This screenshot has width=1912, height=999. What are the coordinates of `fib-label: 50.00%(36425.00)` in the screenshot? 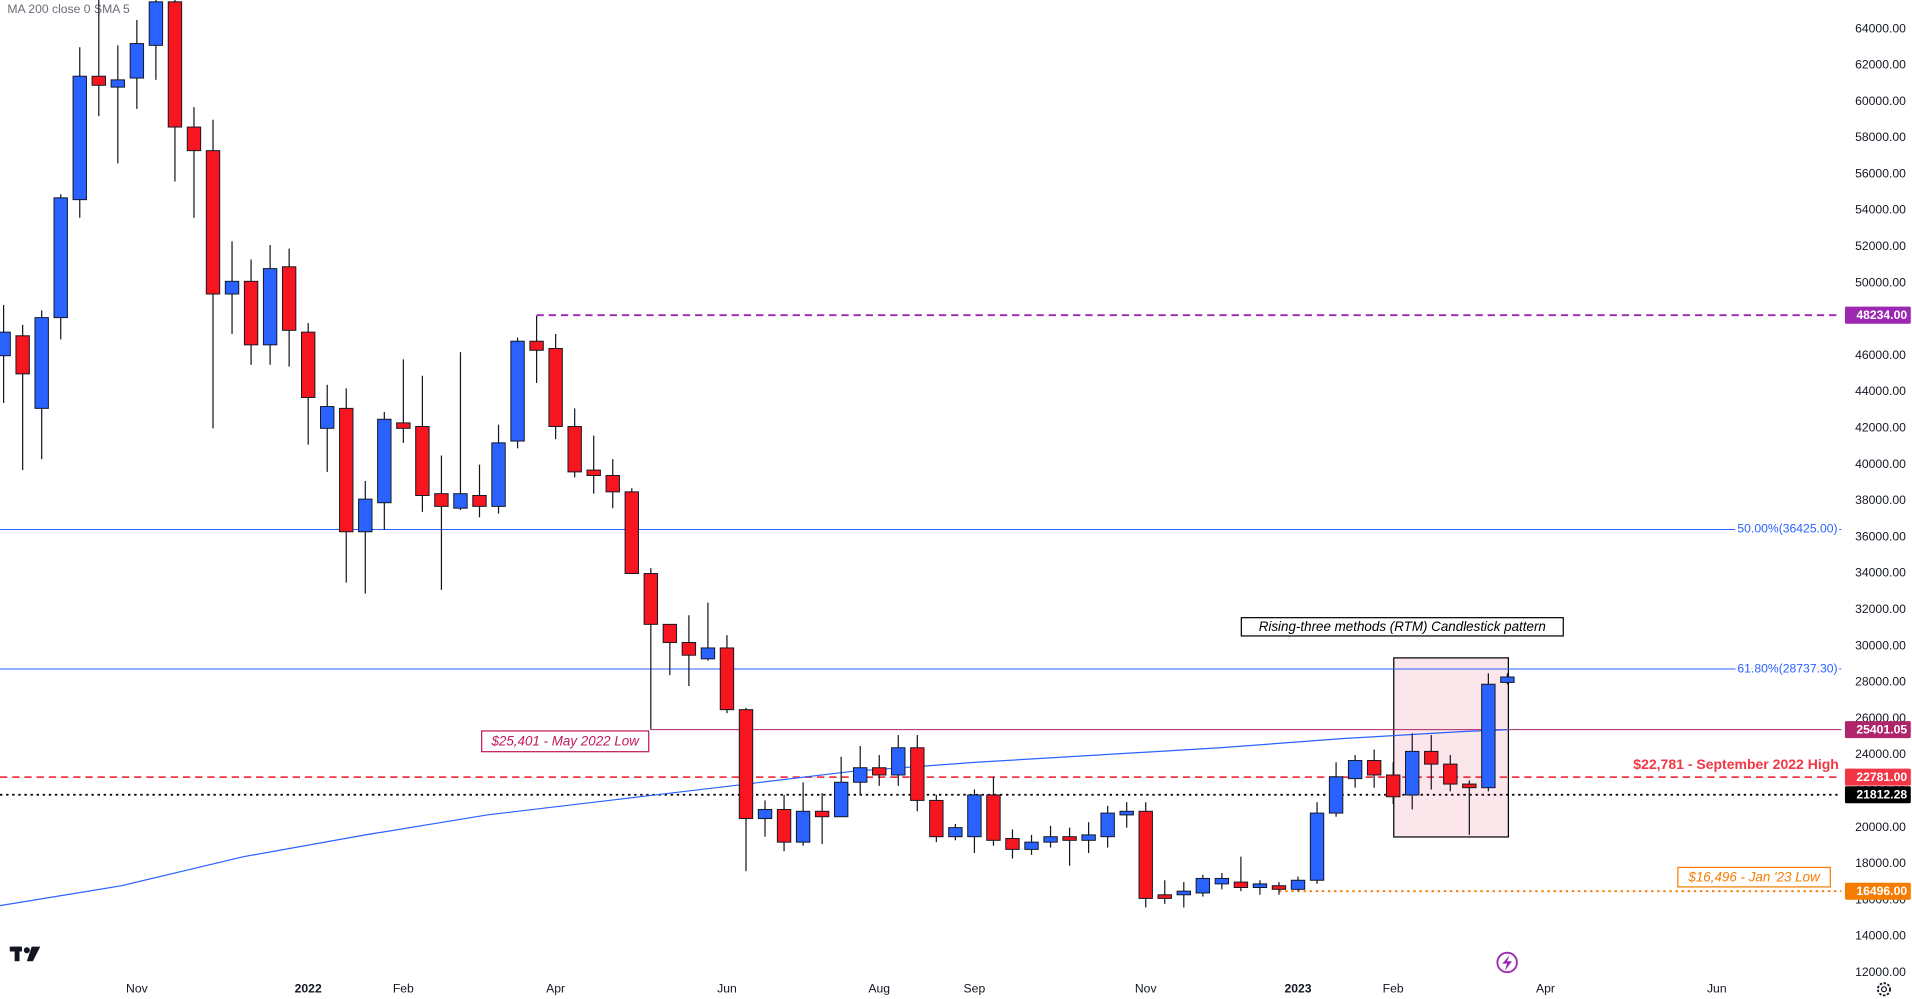 It's located at (1787, 529).